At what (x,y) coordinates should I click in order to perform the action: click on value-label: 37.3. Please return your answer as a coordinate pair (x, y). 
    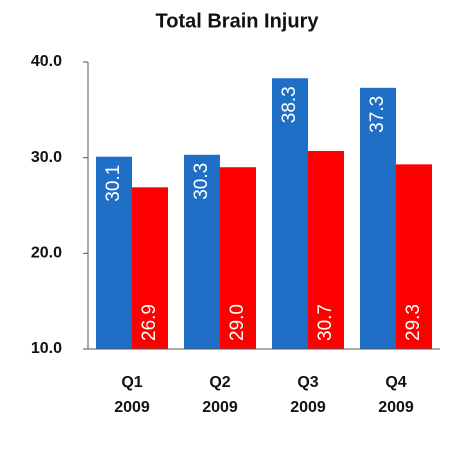
    Looking at the image, I should click on (377, 114).